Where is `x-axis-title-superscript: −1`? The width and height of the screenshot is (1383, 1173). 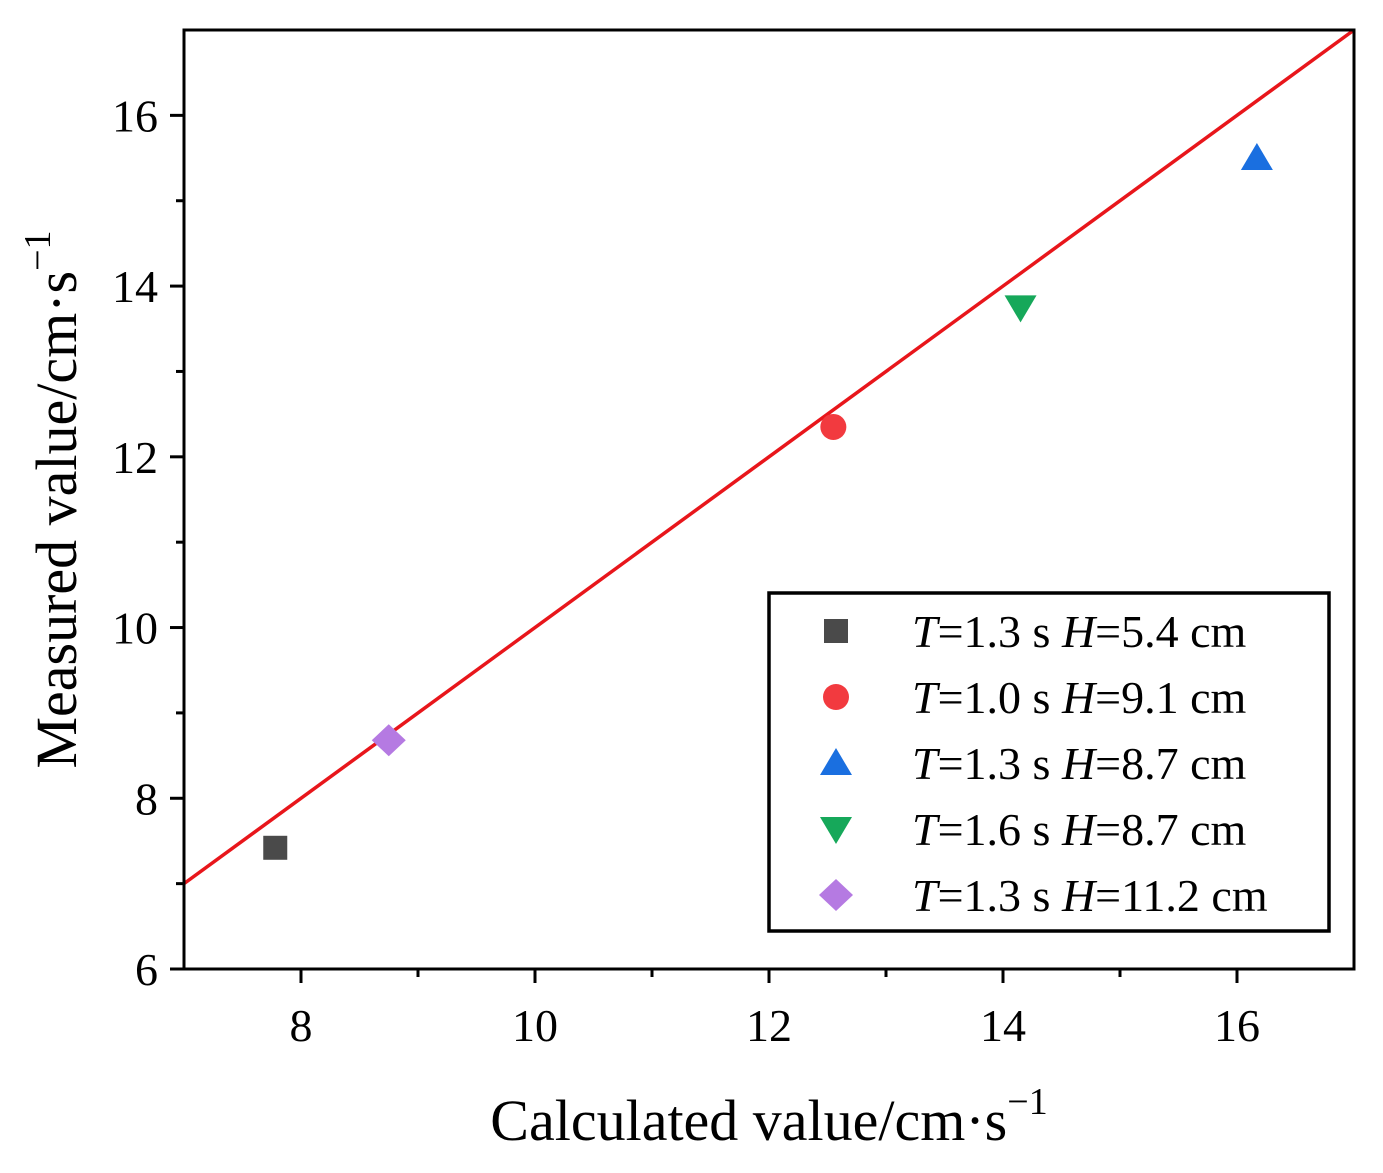 x-axis-title-superscript: −1 is located at coordinates (1027, 1102).